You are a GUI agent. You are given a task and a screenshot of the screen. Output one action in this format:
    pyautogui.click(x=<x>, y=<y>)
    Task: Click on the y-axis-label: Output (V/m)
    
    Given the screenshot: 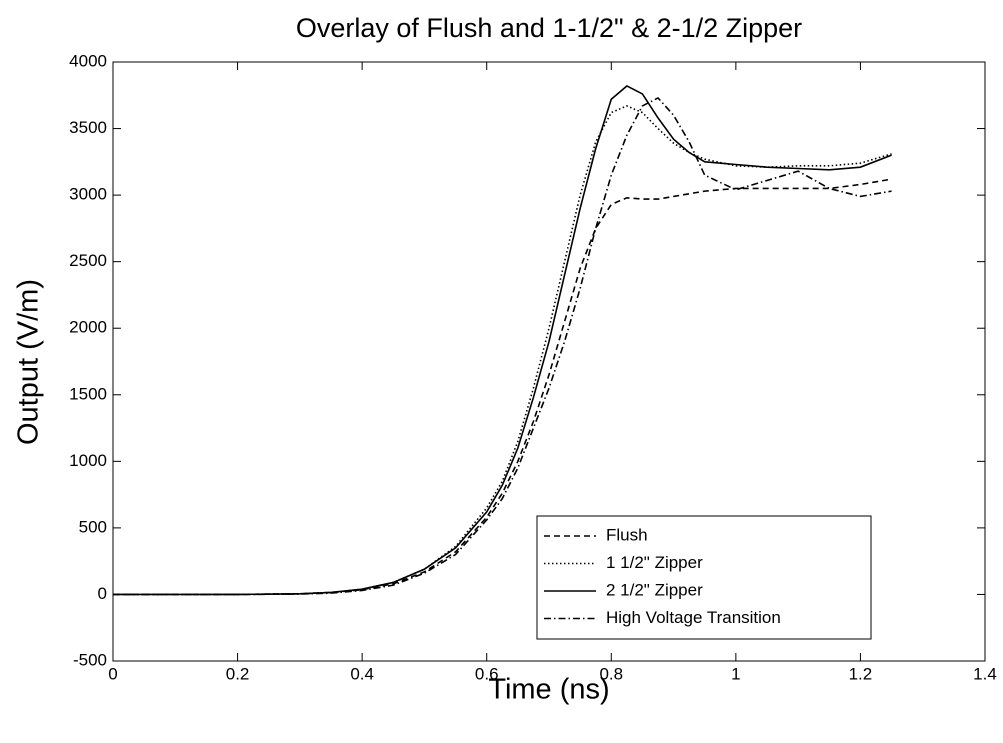 What is the action you would take?
    pyautogui.click(x=29, y=362)
    